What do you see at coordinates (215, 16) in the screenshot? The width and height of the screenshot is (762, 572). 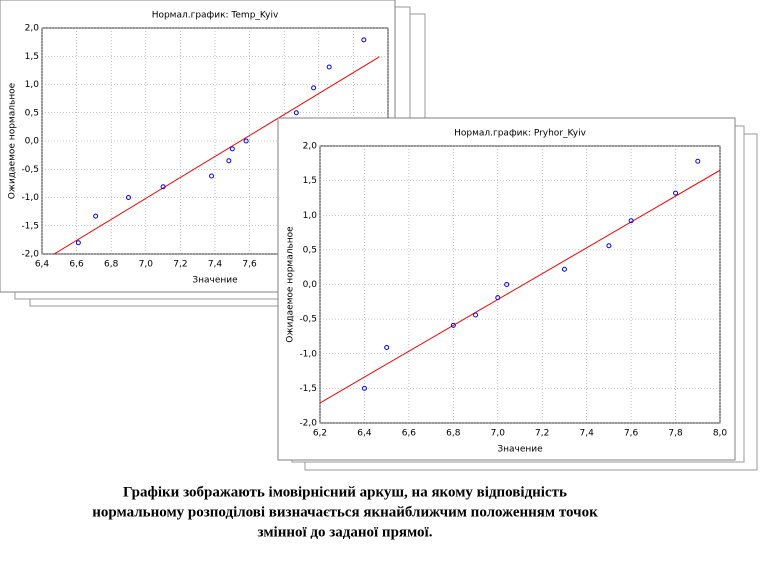 I see `chart-title: Нормал.график: Temp_Kyiv` at bounding box center [215, 16].